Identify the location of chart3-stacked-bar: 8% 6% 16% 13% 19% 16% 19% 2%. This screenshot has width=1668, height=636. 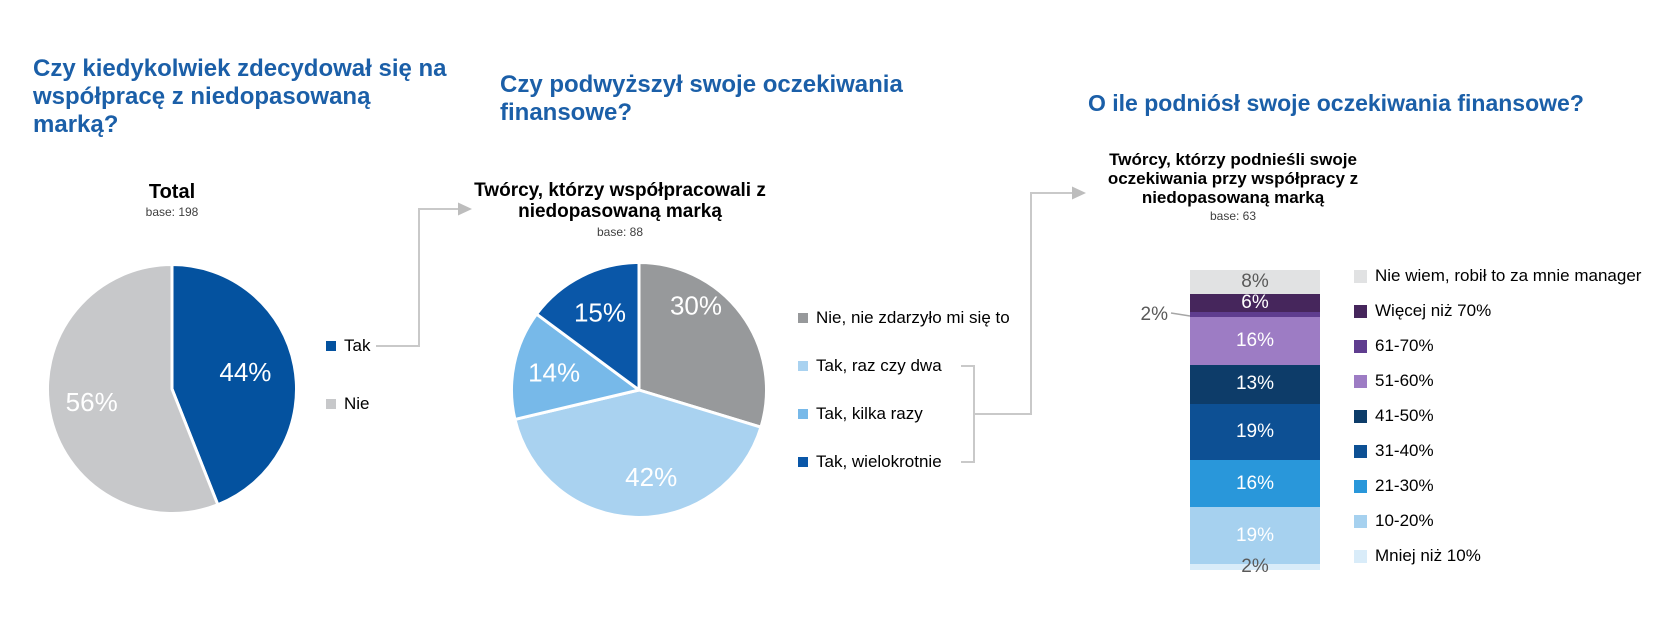
(1255, 423).